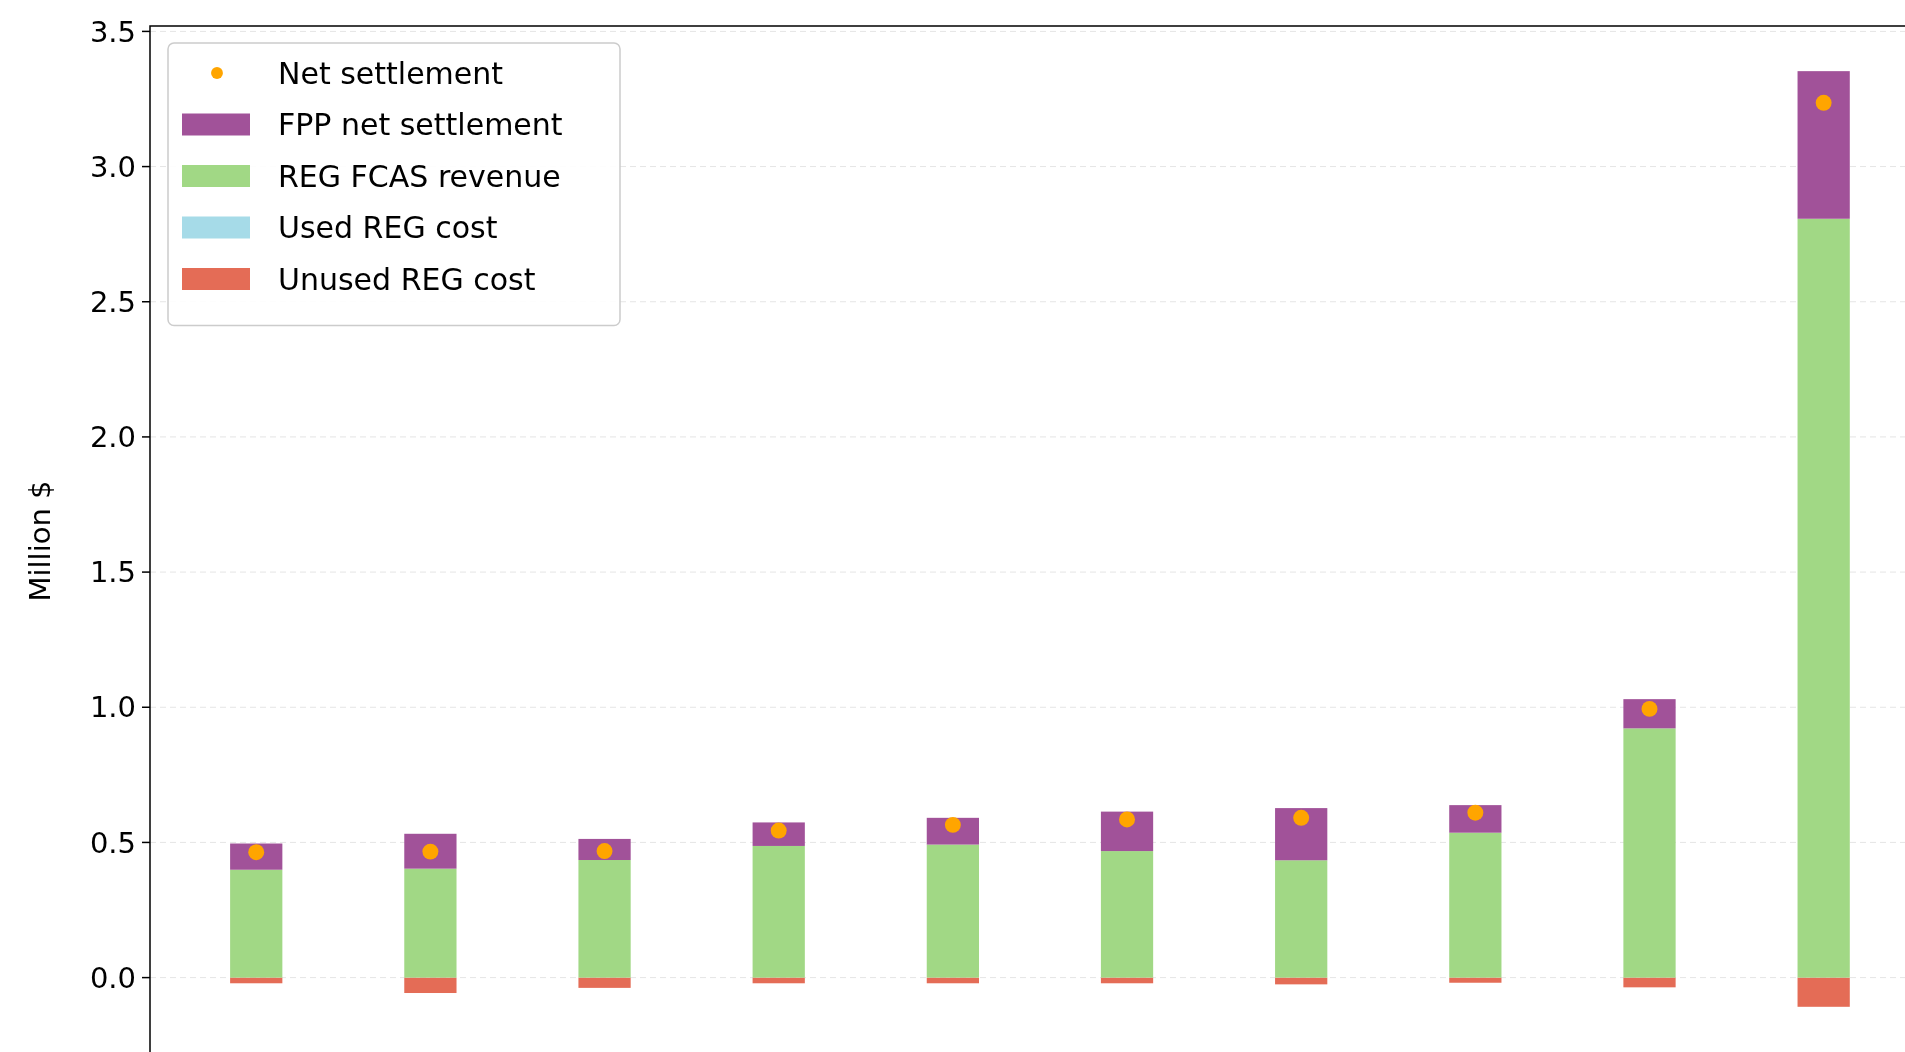  I want to click on y-tick-label: 0.0, so click(112, 977).